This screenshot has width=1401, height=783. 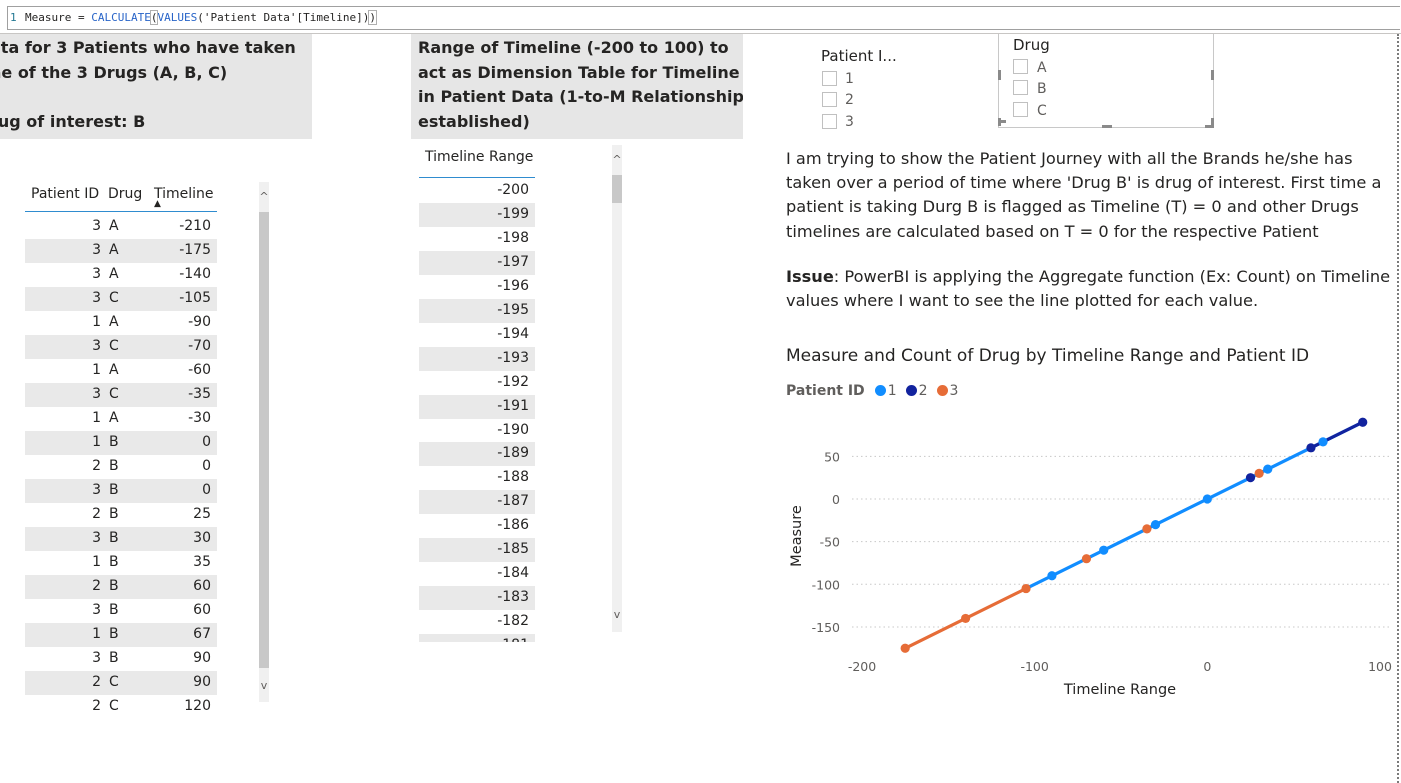 What do you see at coordinates (477, 526) in the screenshot?
I see `table-row: -186` at bounding box center [477, 526].